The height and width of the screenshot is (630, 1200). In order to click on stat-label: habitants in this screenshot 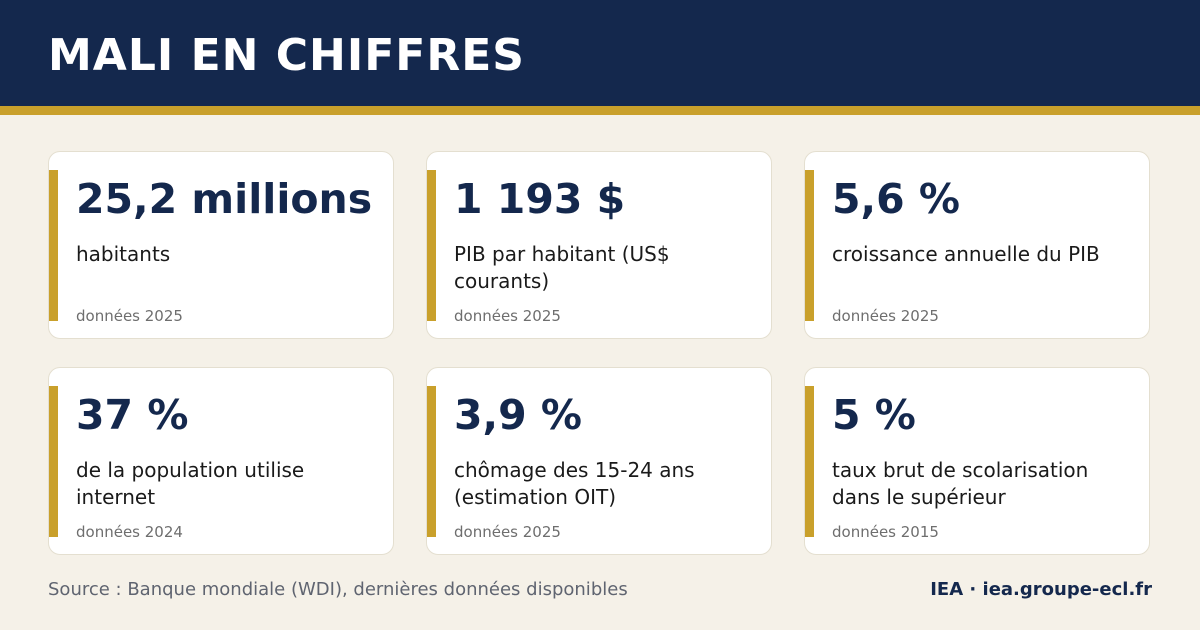, I will do `click(123, 254)`.